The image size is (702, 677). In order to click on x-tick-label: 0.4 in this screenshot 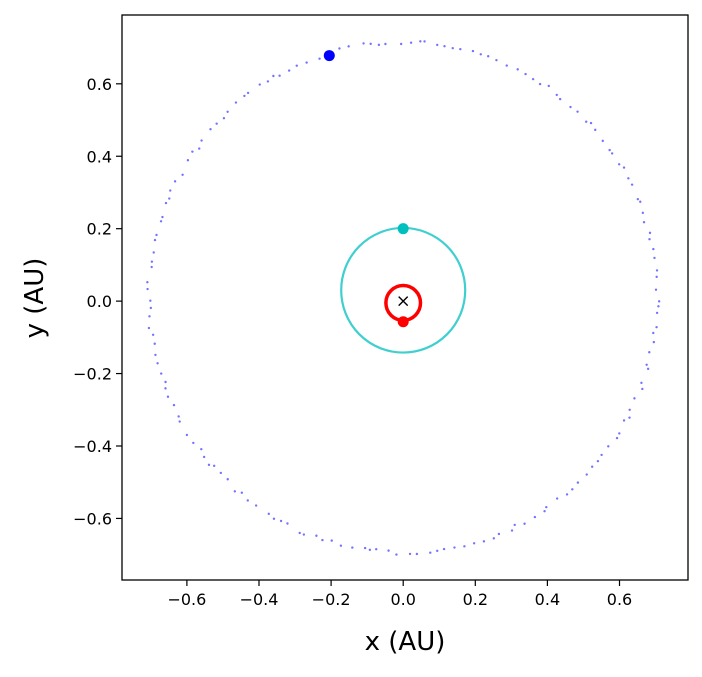, I will do `click(547, 599)`.